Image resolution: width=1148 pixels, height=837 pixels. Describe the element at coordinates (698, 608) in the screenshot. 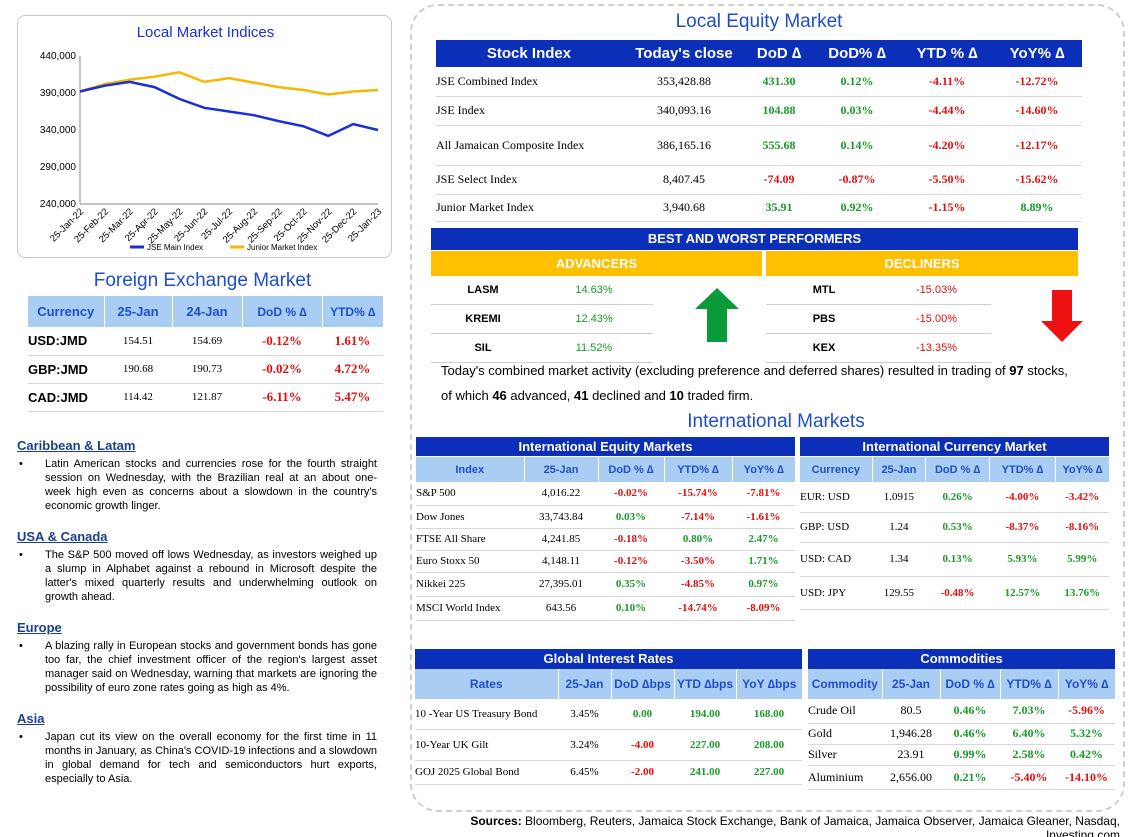

I see `ie-ytd: -14.74%` at that location.